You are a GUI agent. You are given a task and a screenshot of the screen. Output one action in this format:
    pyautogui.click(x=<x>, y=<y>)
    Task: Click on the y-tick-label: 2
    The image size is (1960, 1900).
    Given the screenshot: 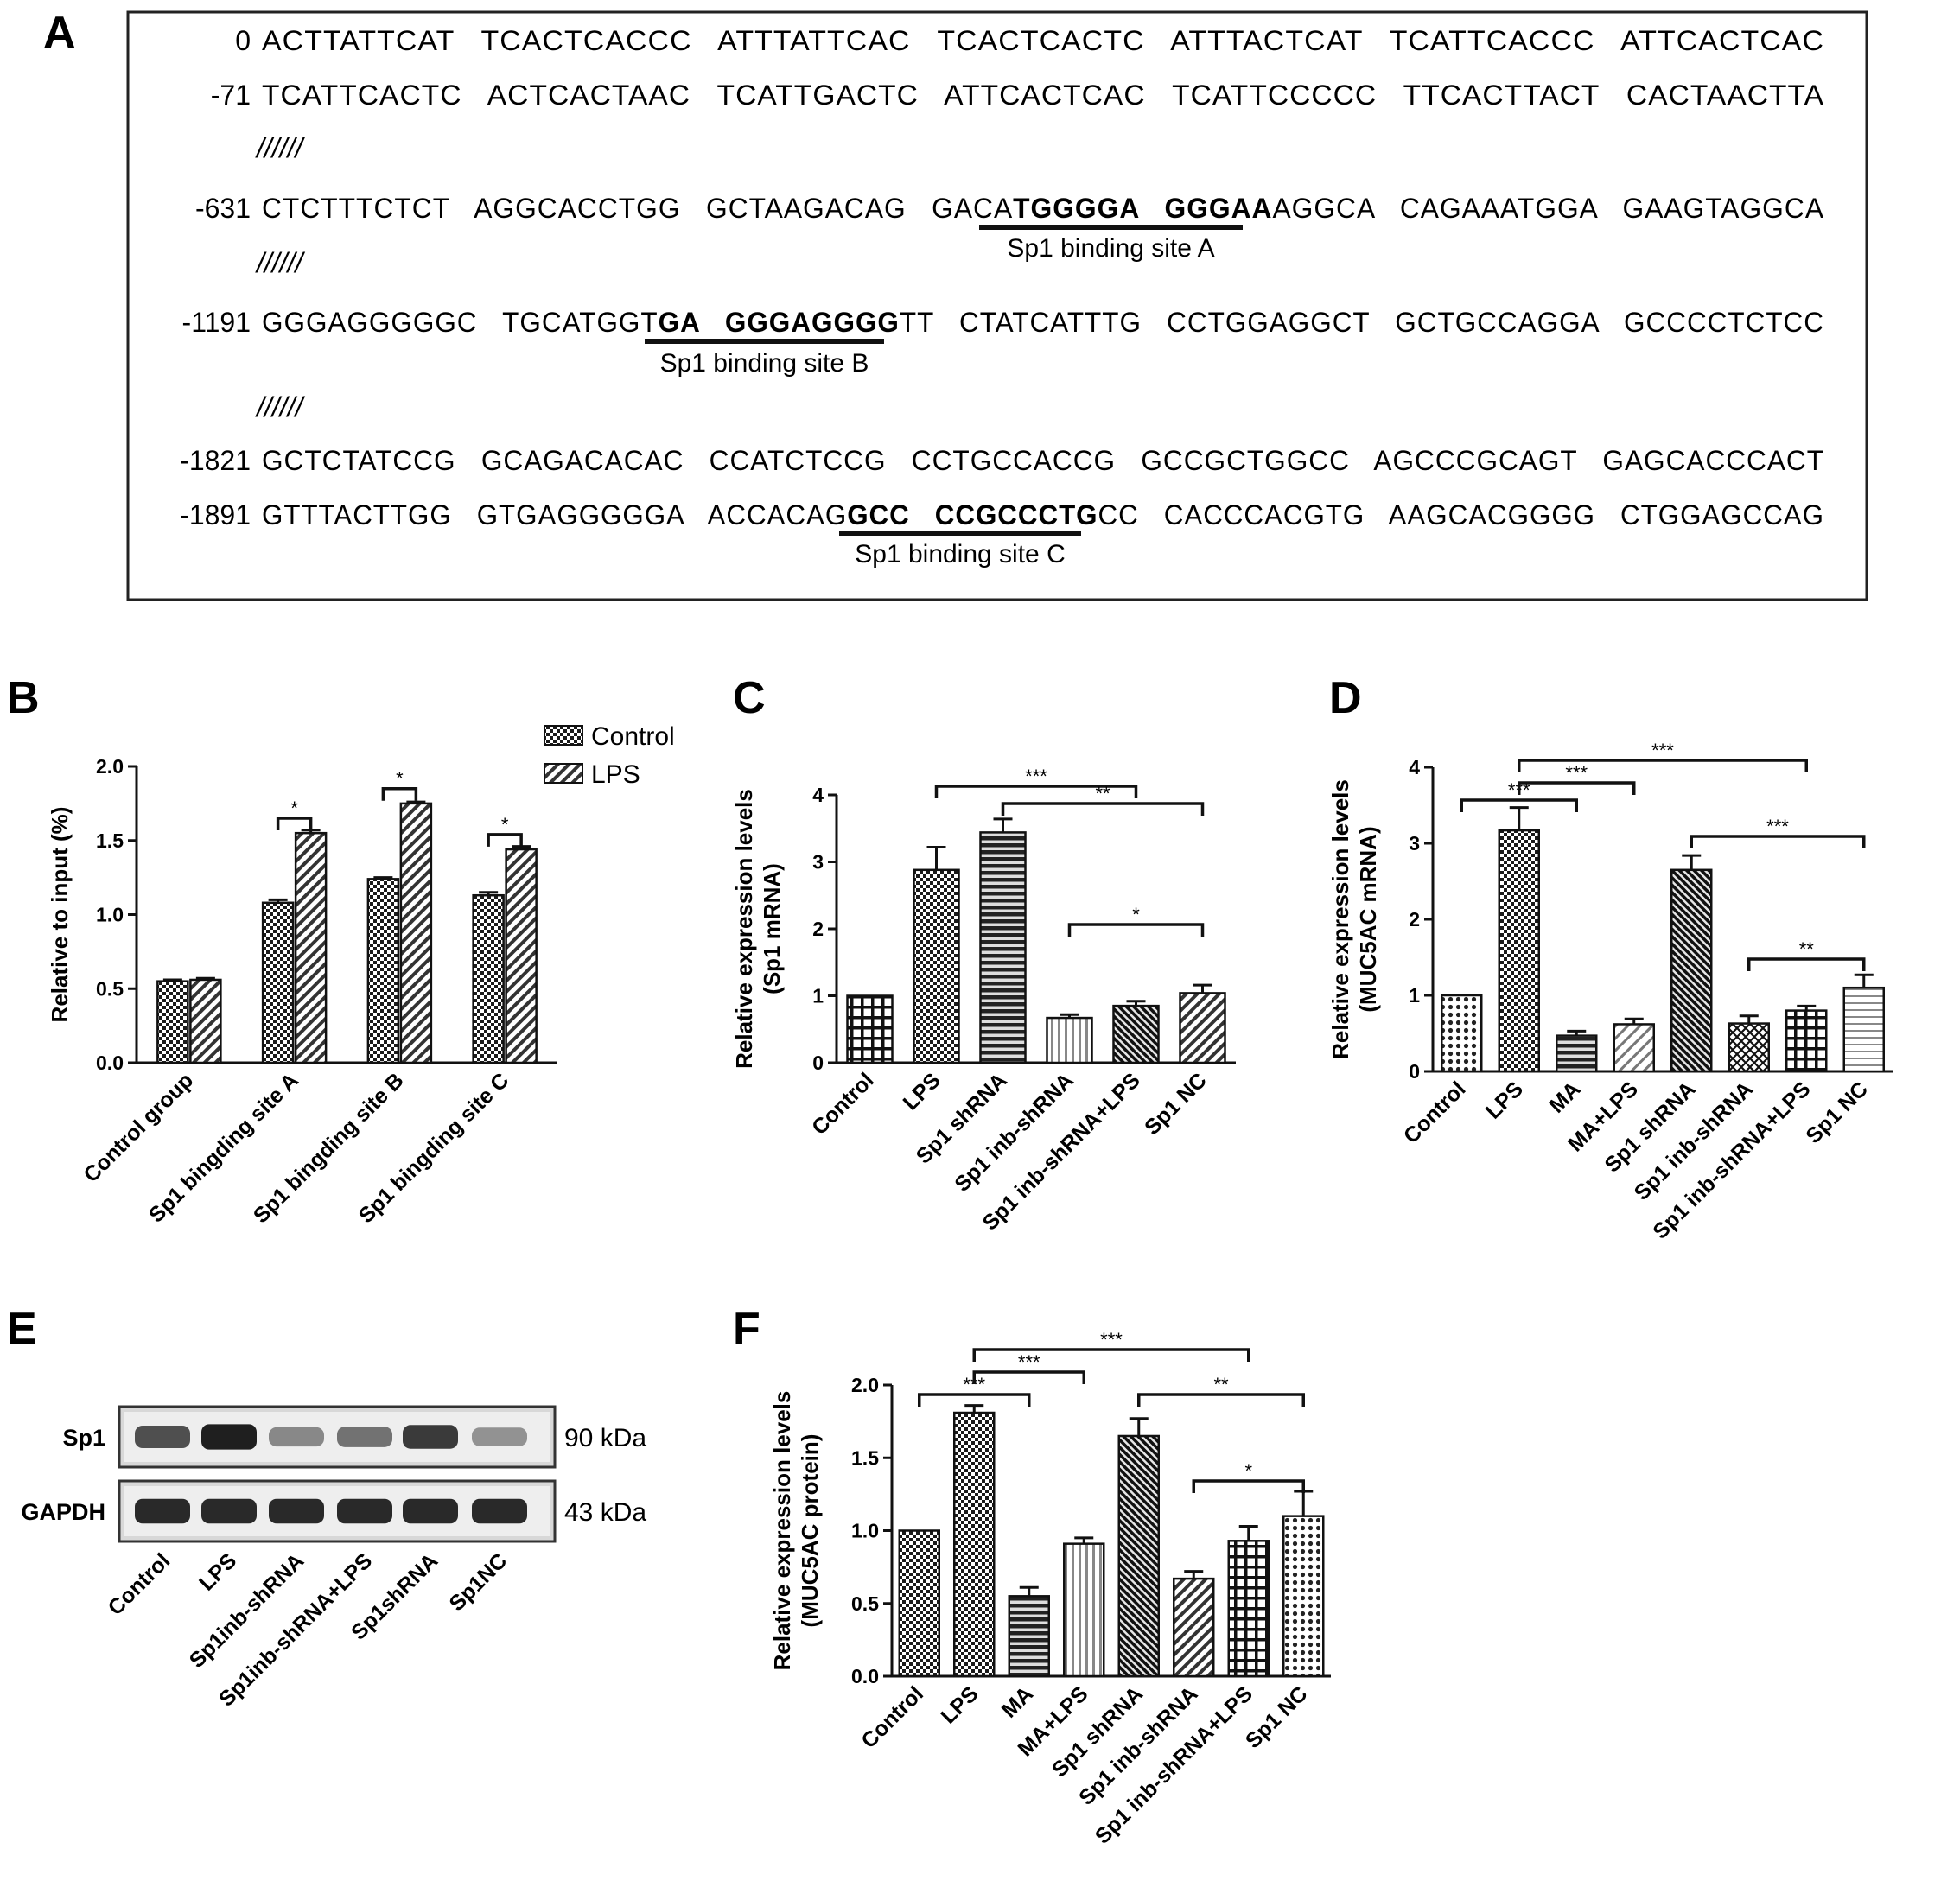 What is the action you would take?
    pyautogui.click(x=818, y=929)
    